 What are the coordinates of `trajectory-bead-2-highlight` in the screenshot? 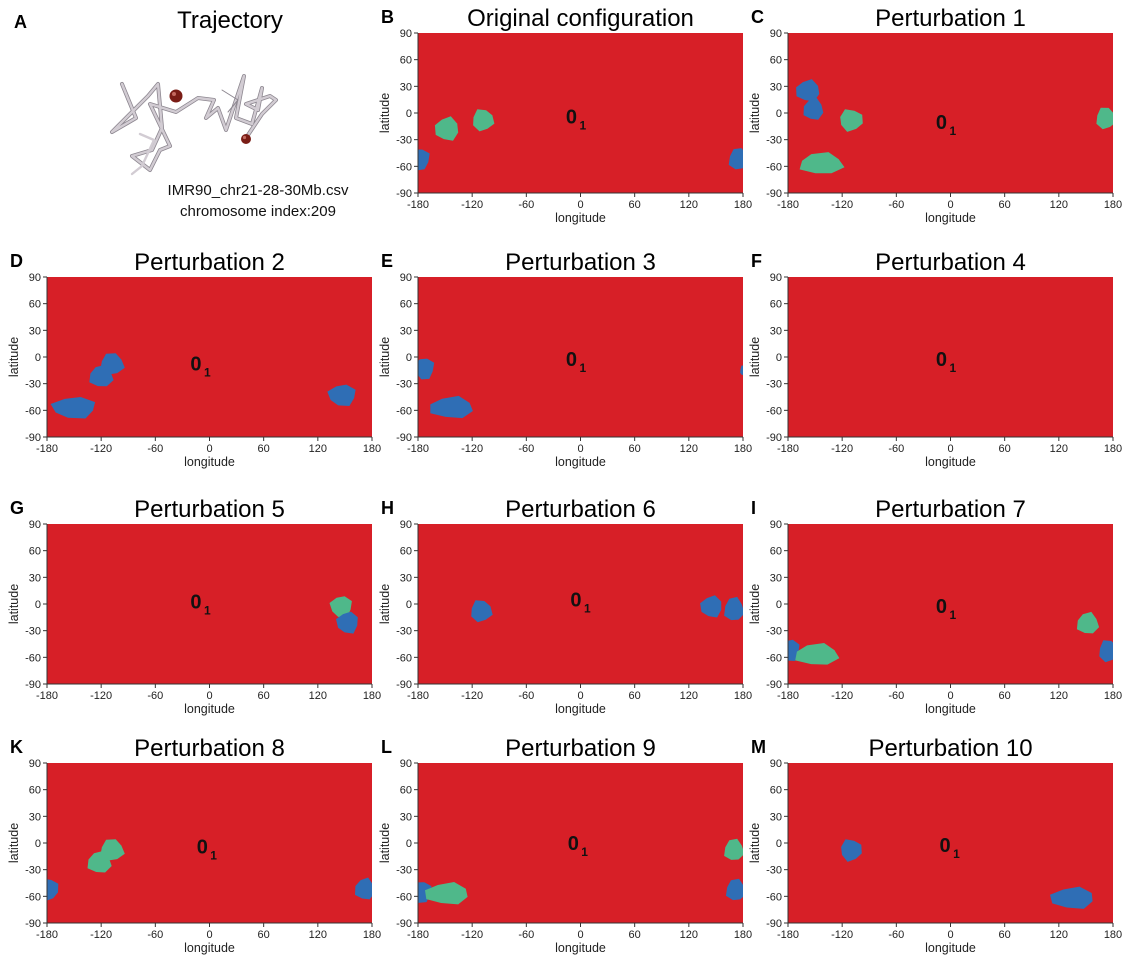 It's located at (244, 137).